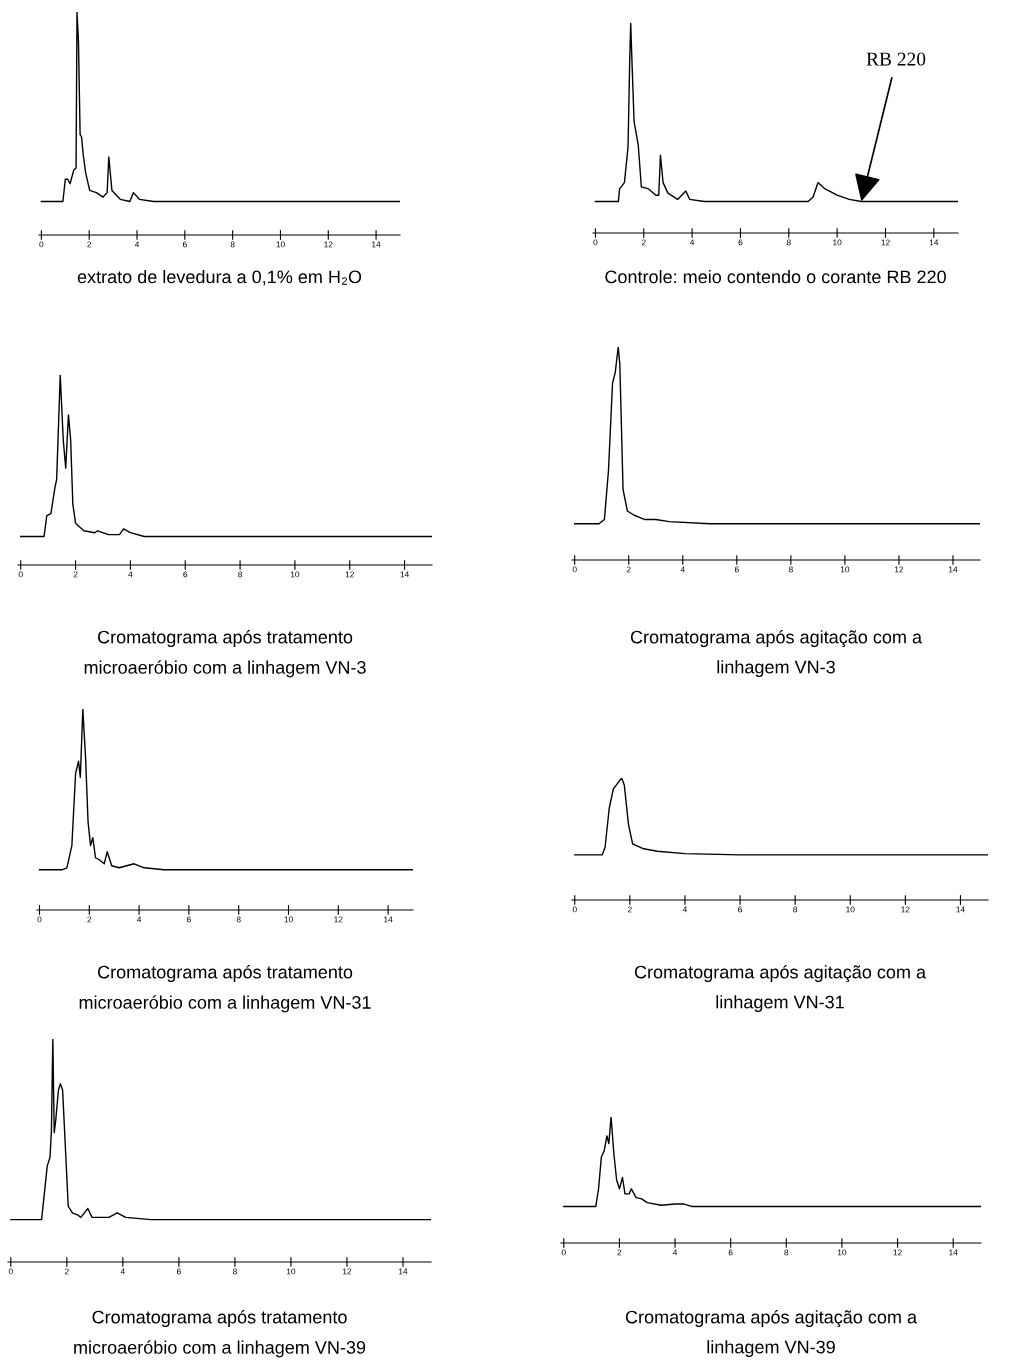  Describe the element at coordinates (225, 654) in the screenshot. I see `text: Cromatograma após tratamento microaeróbio com a linhagem VN-3` at that location.